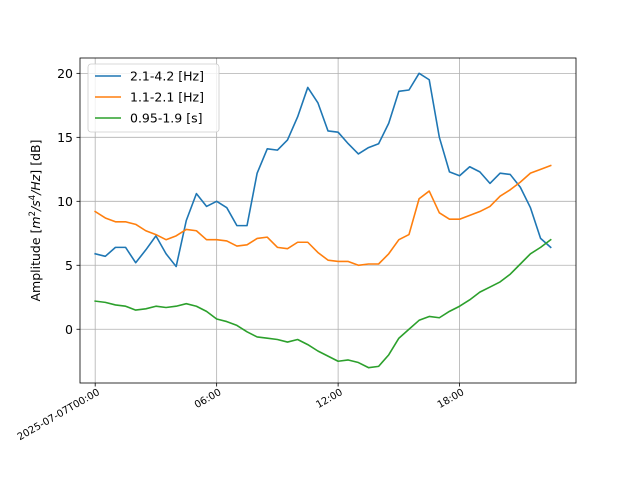  I want to click on y-axis-label-text: Amplitude [m2/s4/Hz] [dB], so click(35, 221).